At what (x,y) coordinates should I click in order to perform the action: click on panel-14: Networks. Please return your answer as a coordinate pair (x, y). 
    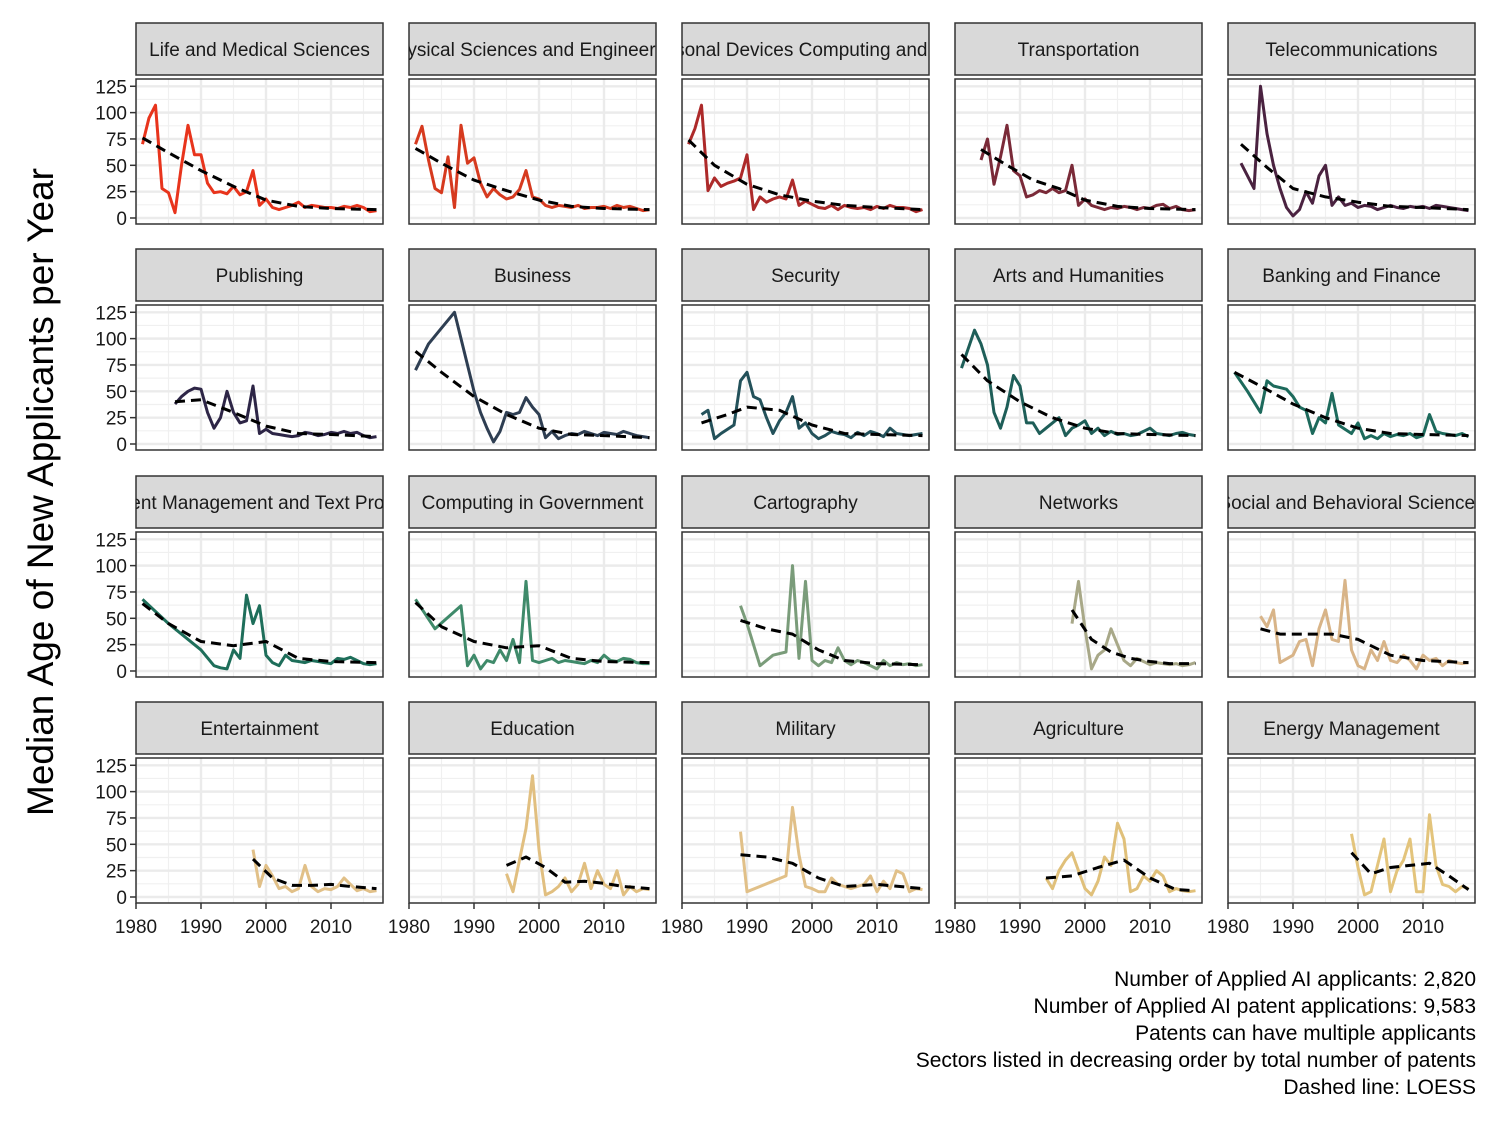
    Looking at the image, I should click on (1078, 576).